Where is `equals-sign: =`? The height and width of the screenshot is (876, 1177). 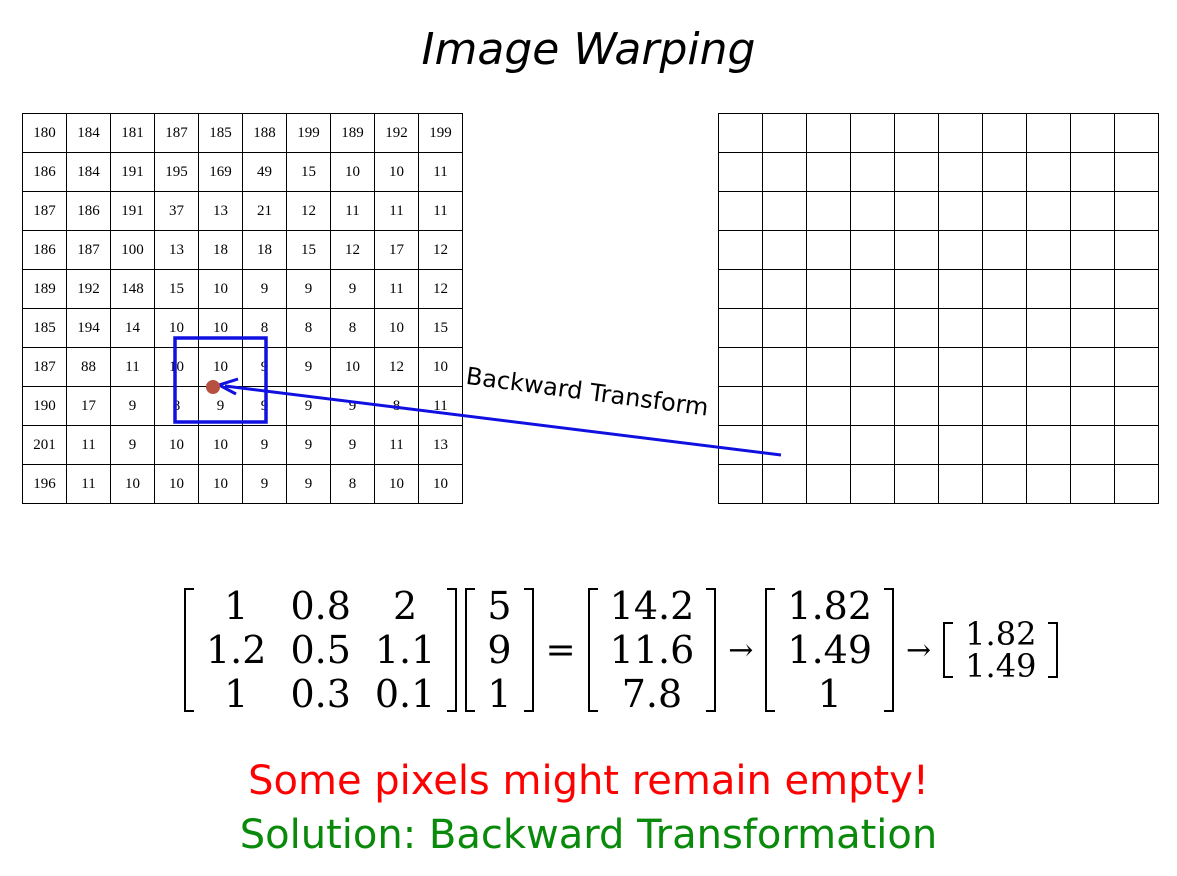 equals-sign: = is located at coordinates (560, 650).